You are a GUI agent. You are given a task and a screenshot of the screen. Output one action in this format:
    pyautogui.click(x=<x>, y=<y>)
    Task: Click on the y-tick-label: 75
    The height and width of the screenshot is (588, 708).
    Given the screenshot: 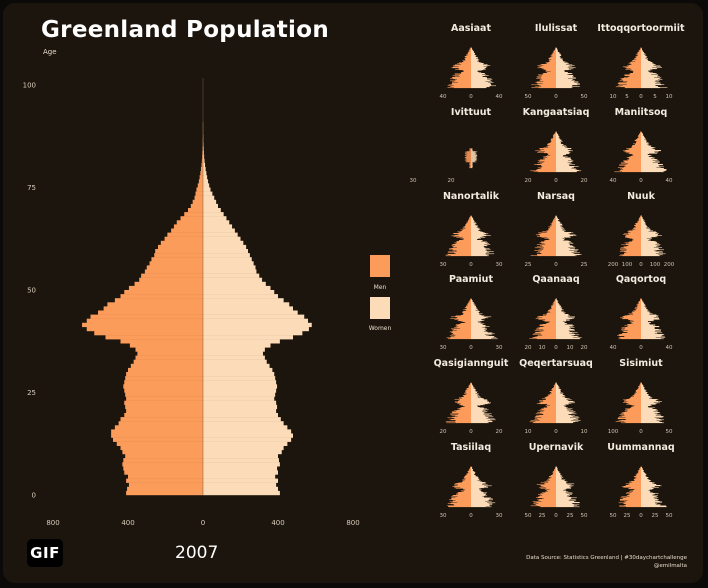 What is the action you would take?
    pyautogui.click(x=31, y=188)
    